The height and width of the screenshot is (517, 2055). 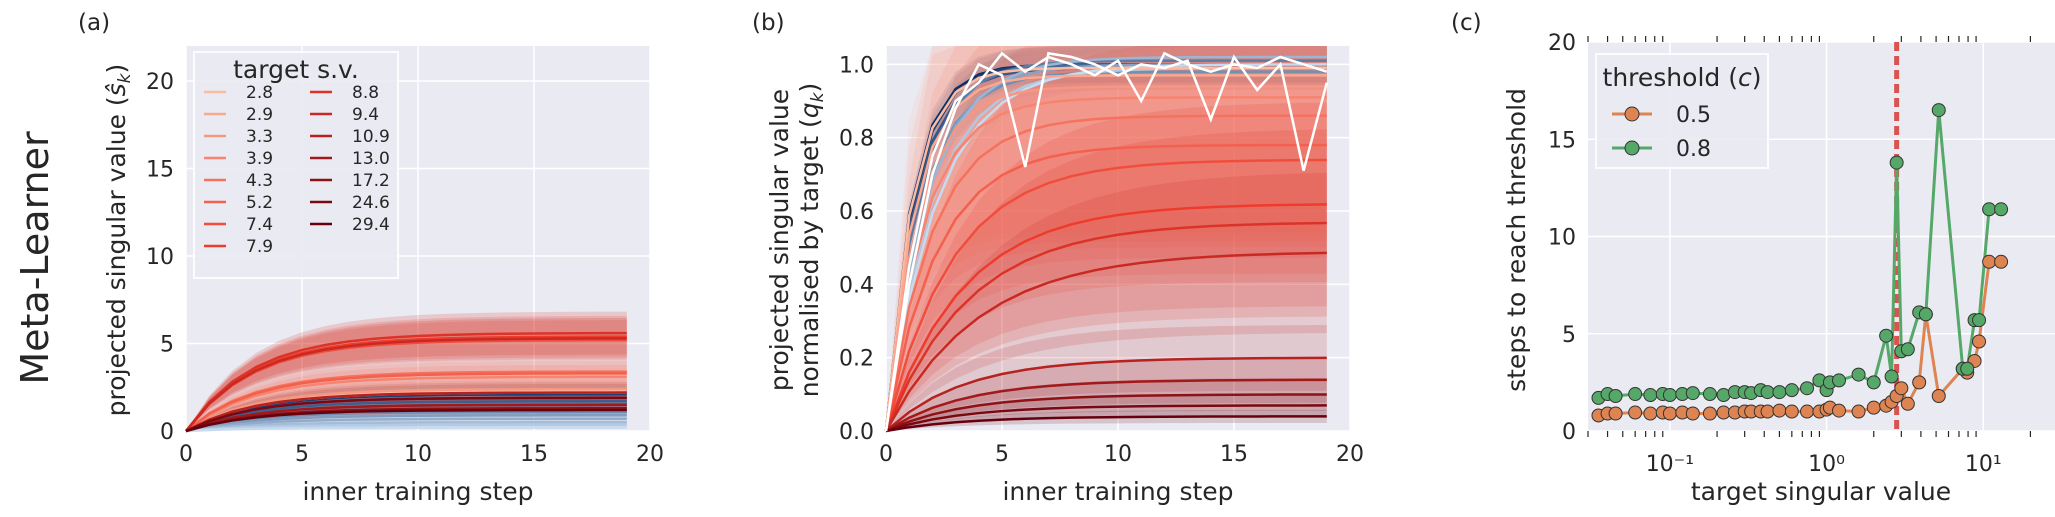 What do you see at coordinates (365, 115) in the screenshot?
I see `legend-label-a: 9.4` at bounding box center [365, 115].